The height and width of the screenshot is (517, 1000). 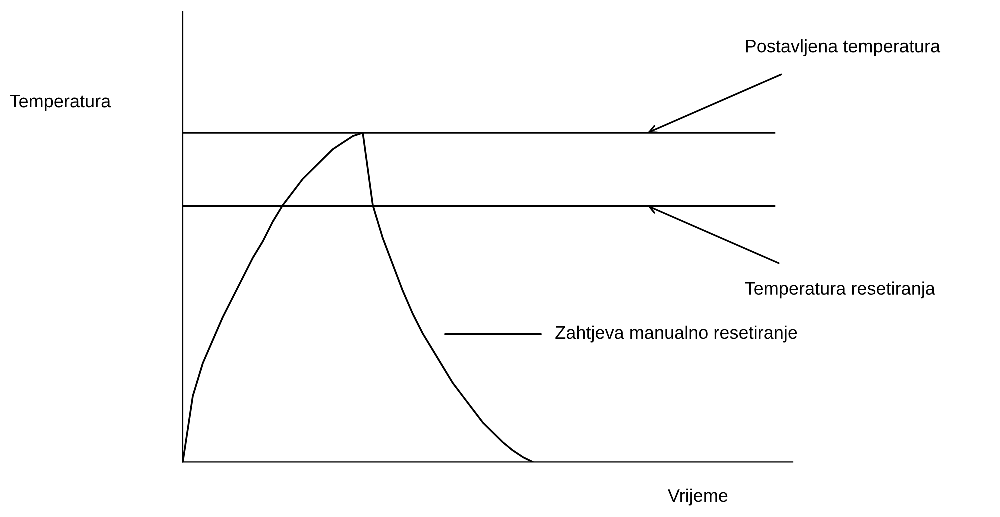 I want to click on y-axis-title: Temperatura, so click(x=61, y=103).